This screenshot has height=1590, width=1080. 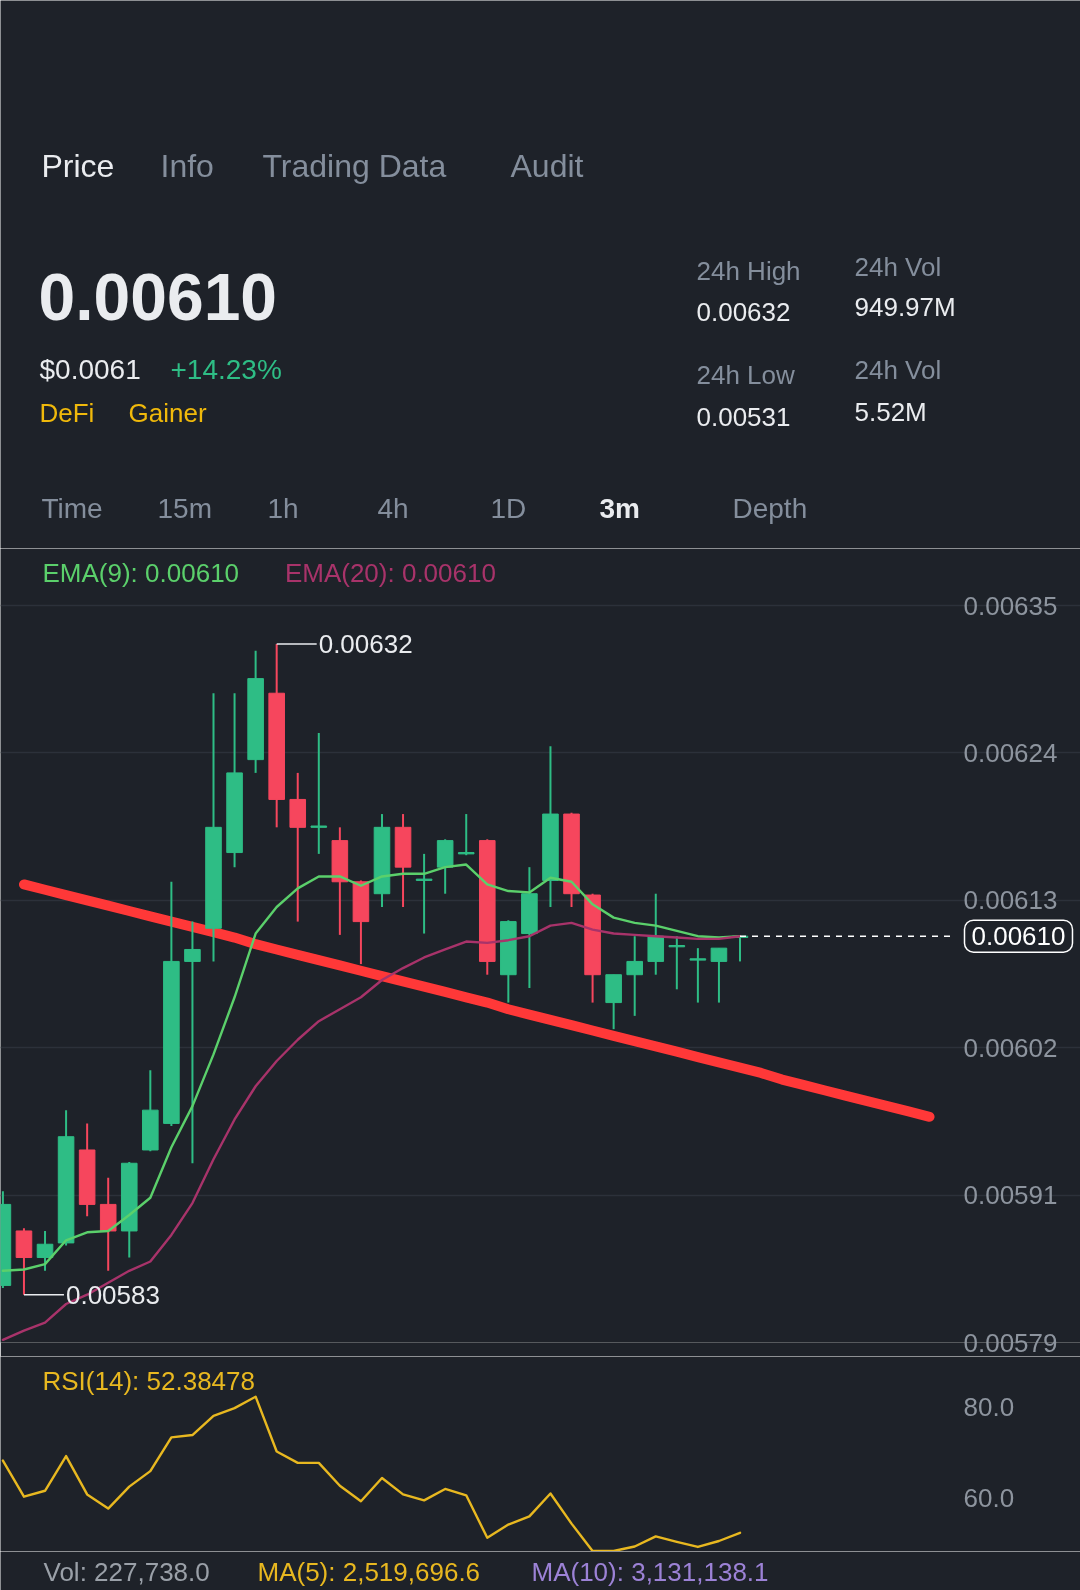 What do you see at coordinates (743, 311) in the screenshot?
I see `text: 0.00632` at bounding box center [743, 311].